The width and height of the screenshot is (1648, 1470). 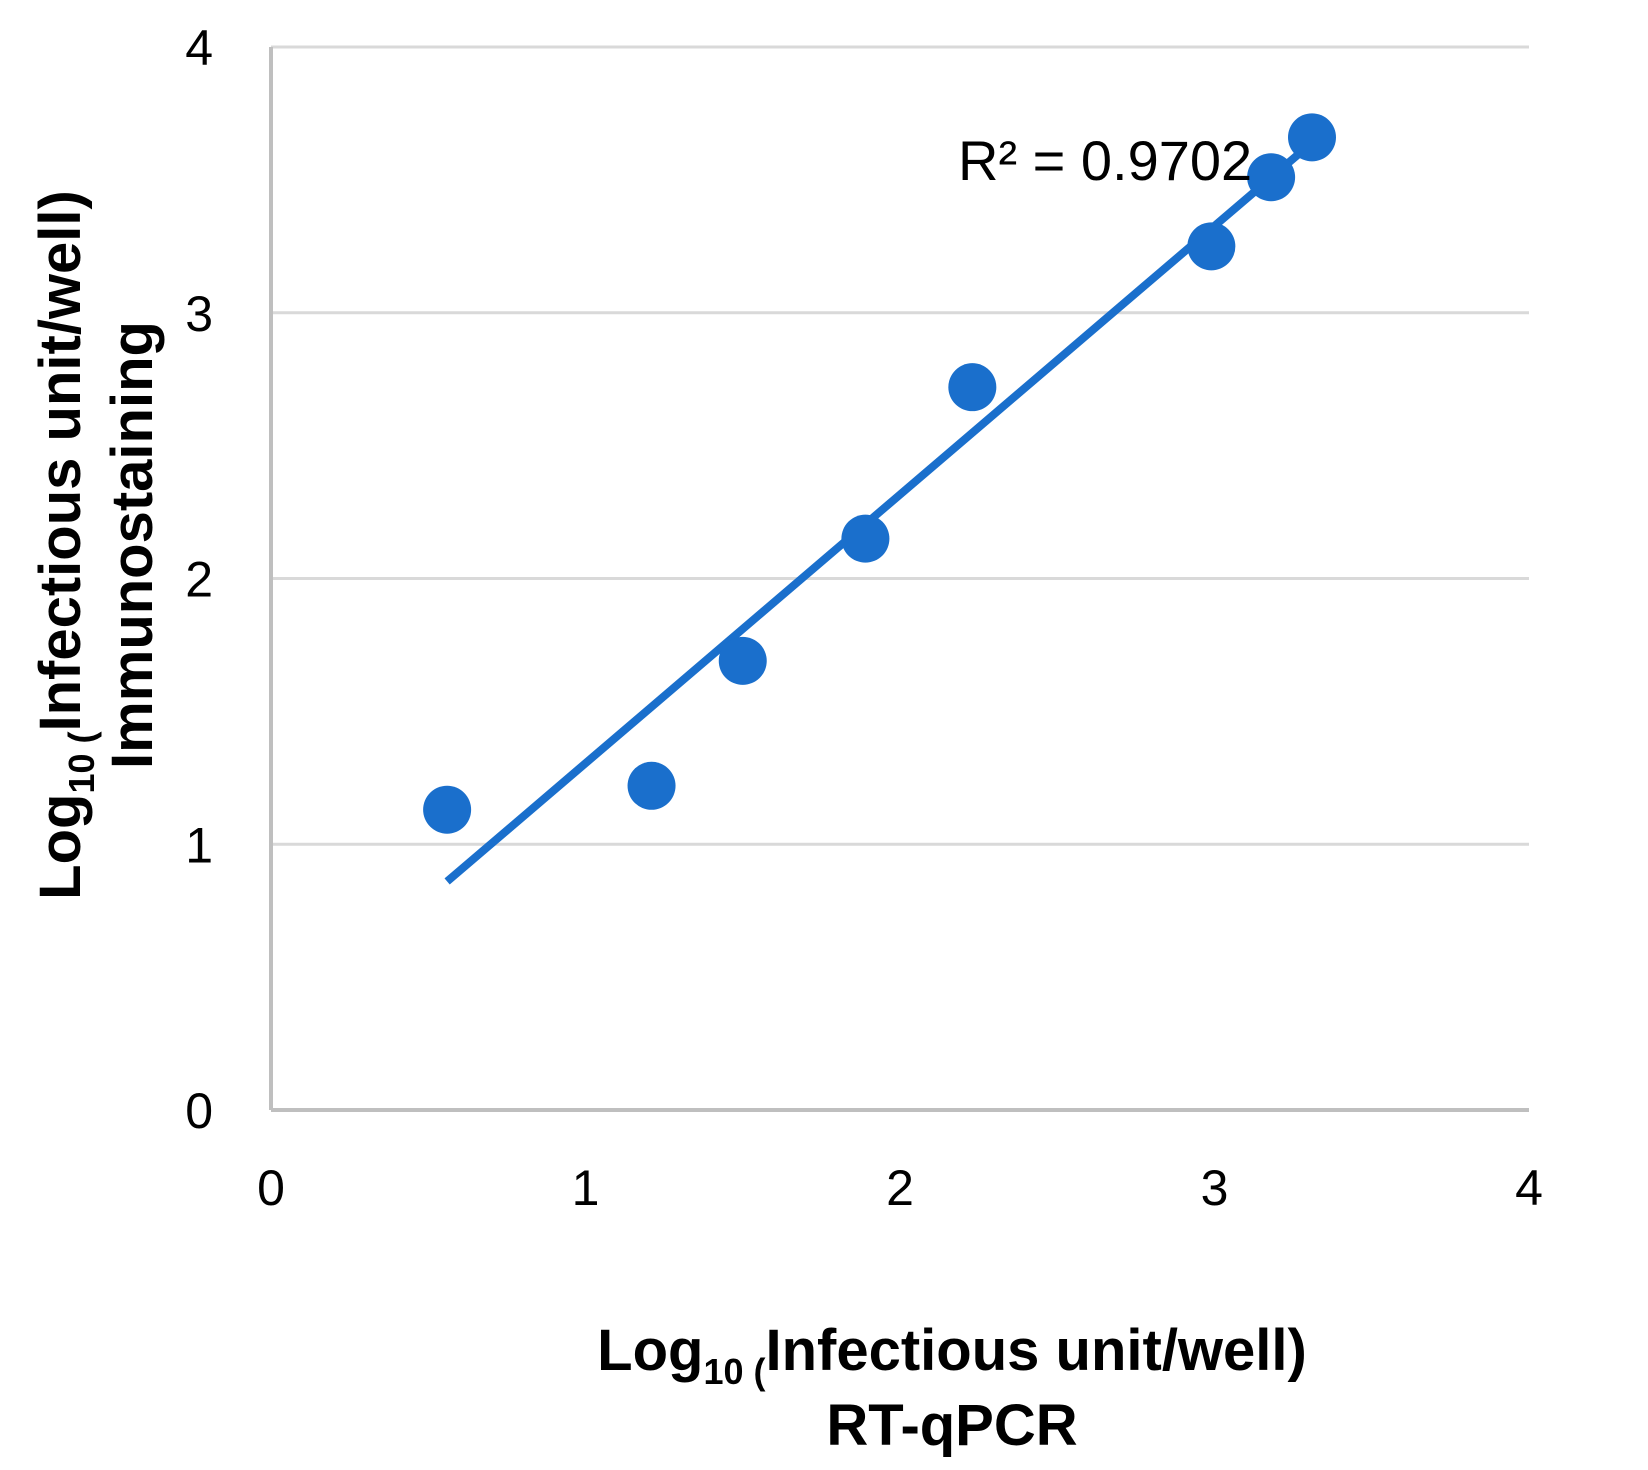 What do you see at coordinates (199, 580) in the screenshot?
I see `y-tick-label: 2` at bounding box center [199, 580].